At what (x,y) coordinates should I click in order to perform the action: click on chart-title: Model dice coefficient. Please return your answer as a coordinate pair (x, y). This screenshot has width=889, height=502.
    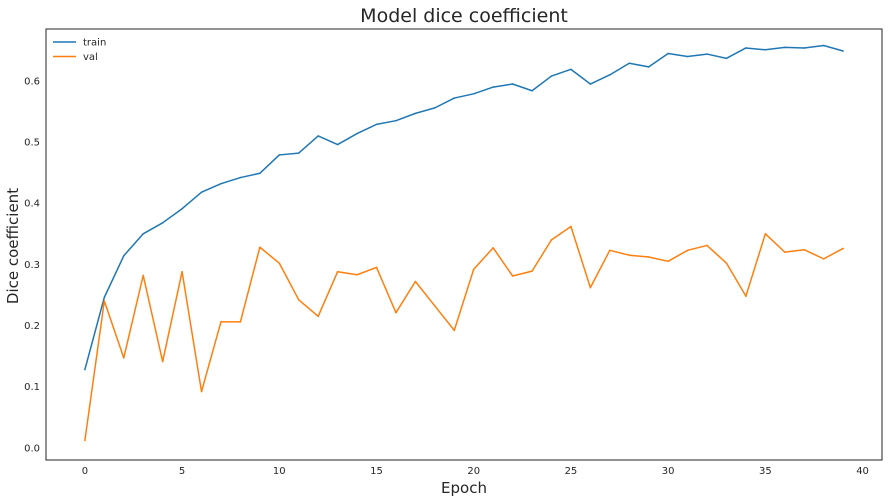
    Looking at the image, I should click on (464, 16).